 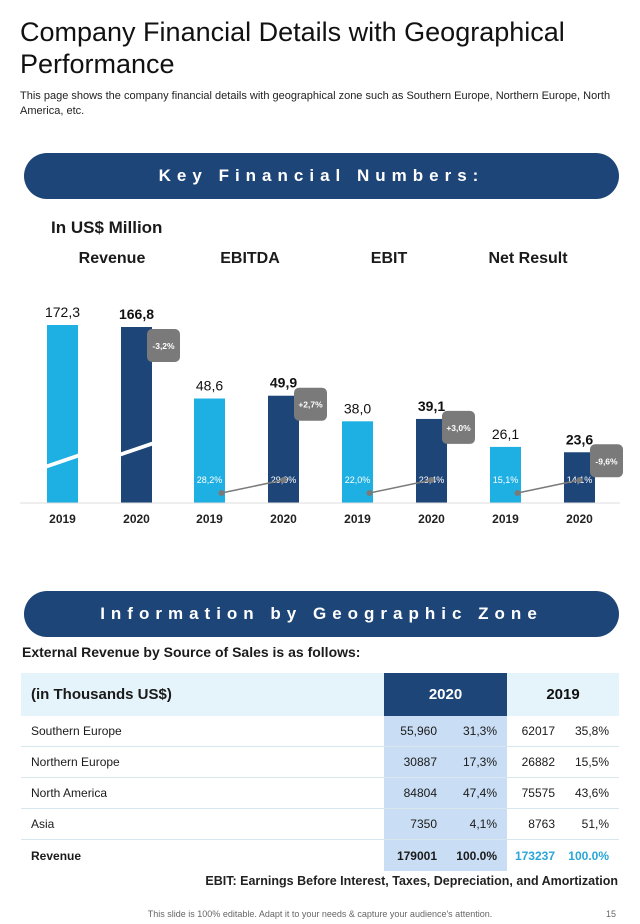 I want to click on category-label-ebit: EBIT, so click(x=389, y=258).